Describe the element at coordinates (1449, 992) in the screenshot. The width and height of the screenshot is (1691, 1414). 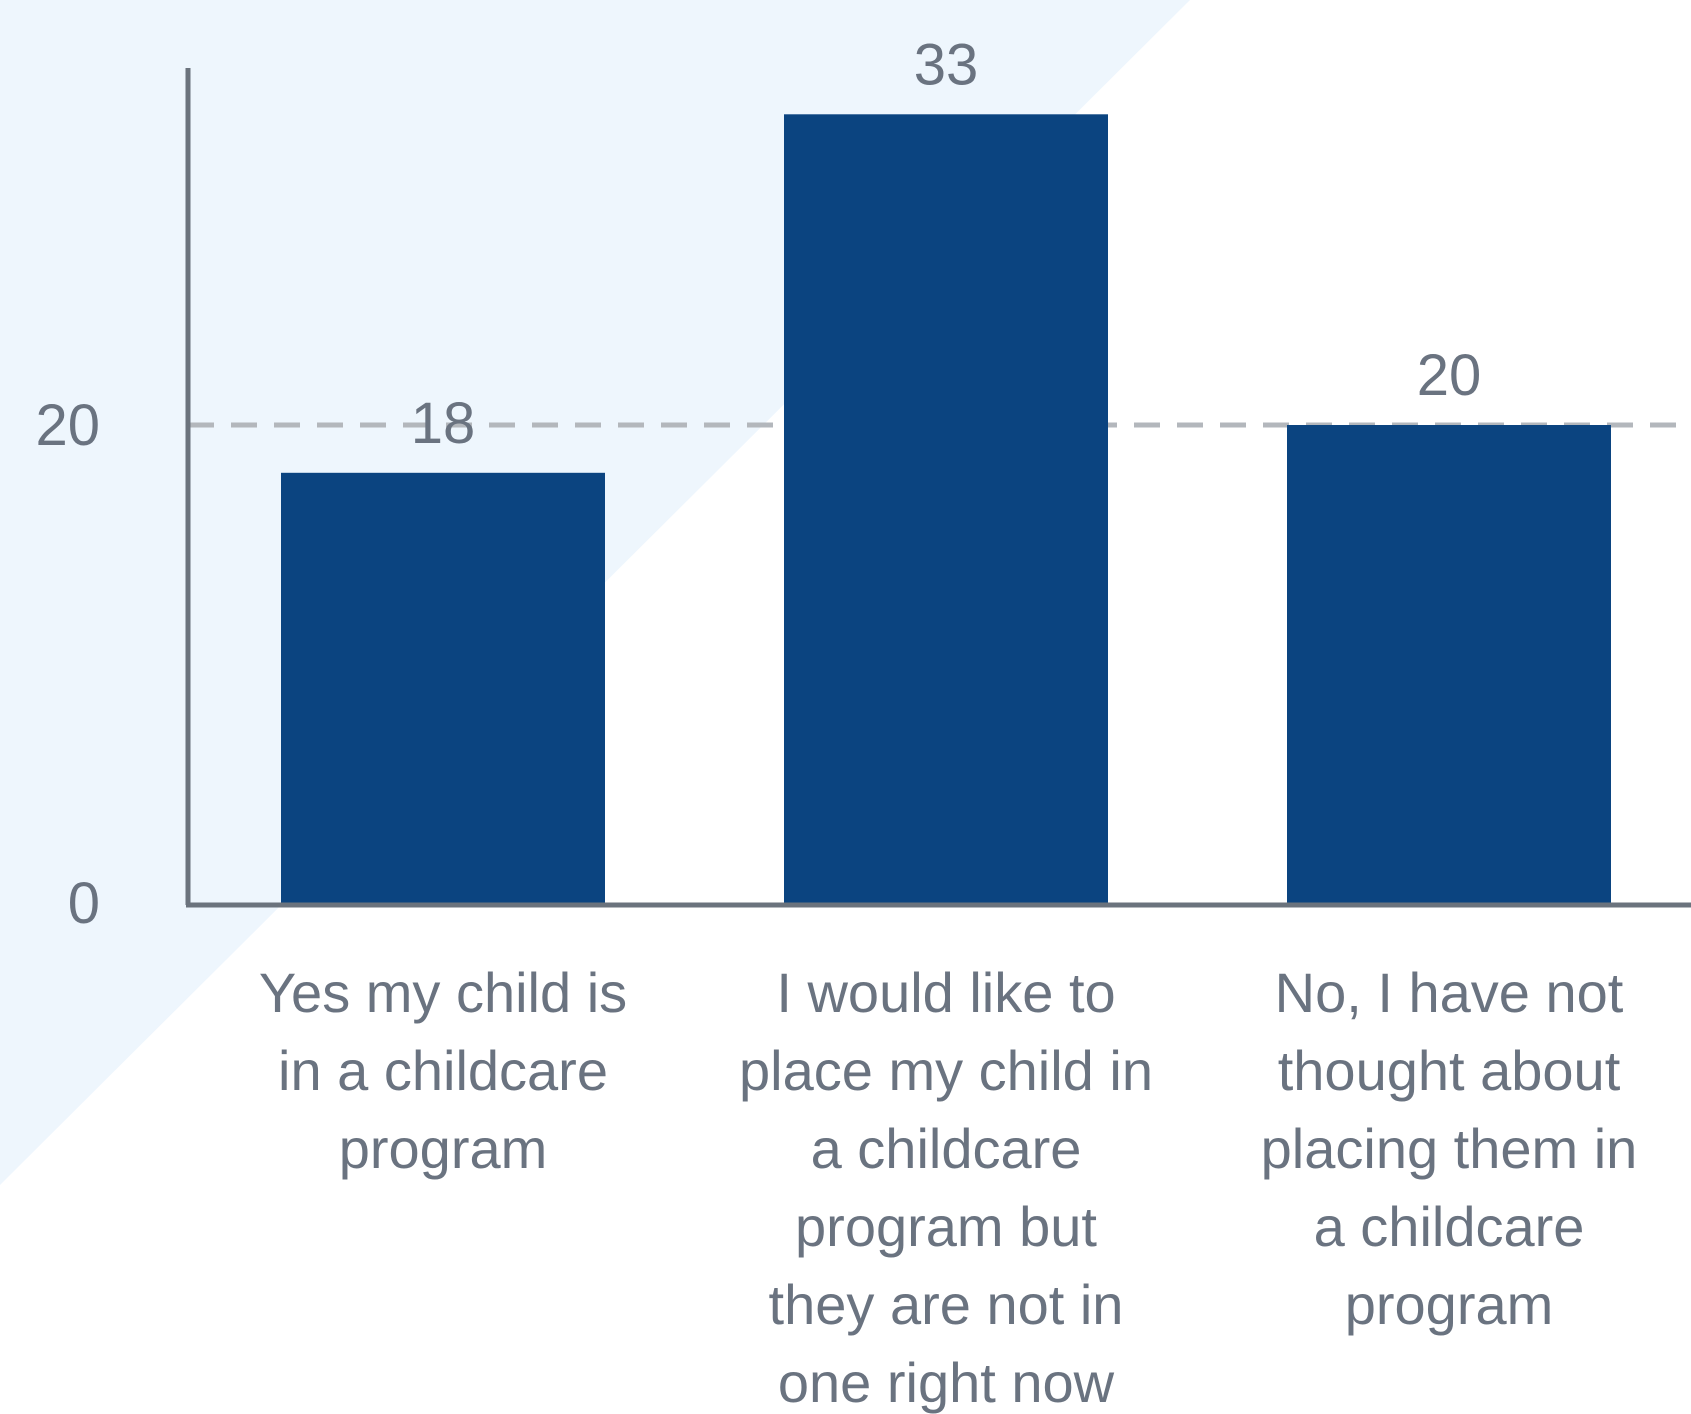
I see `x-category-label-line: No, I have not` at that location.